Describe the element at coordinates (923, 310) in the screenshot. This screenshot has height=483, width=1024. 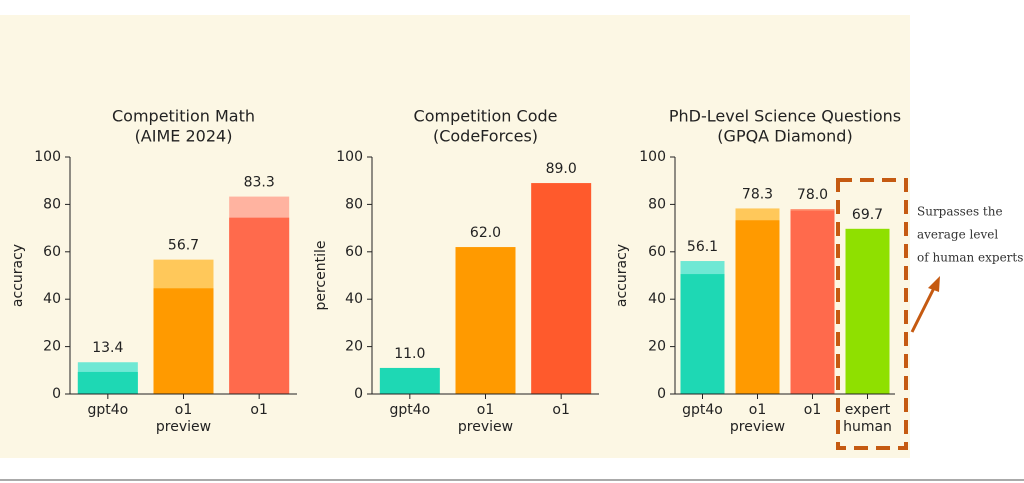
I see `arrow-shaft` at that location.